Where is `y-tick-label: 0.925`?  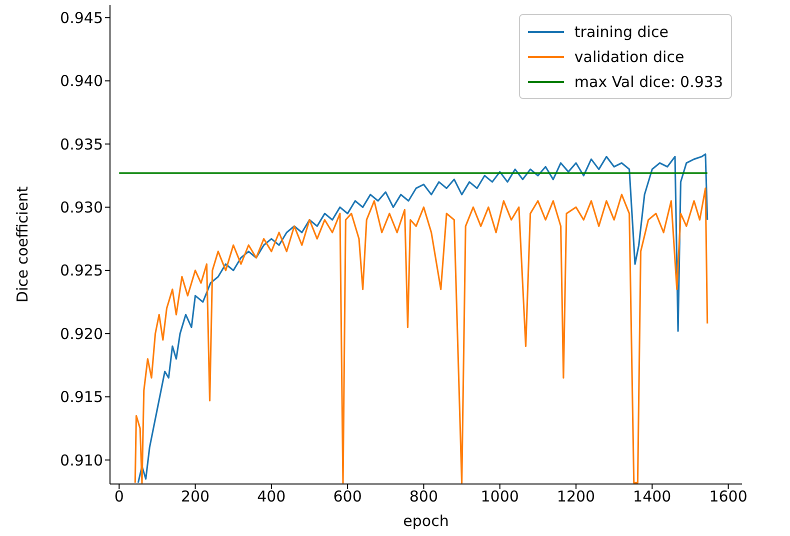 y-tick-label: 0.925 is located at coordinates (81, 271).